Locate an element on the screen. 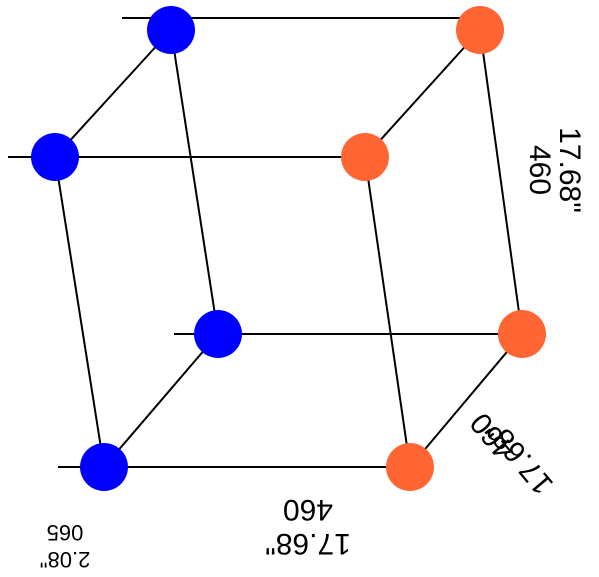  orange-node-bottom is located at coordinates (410, 467).